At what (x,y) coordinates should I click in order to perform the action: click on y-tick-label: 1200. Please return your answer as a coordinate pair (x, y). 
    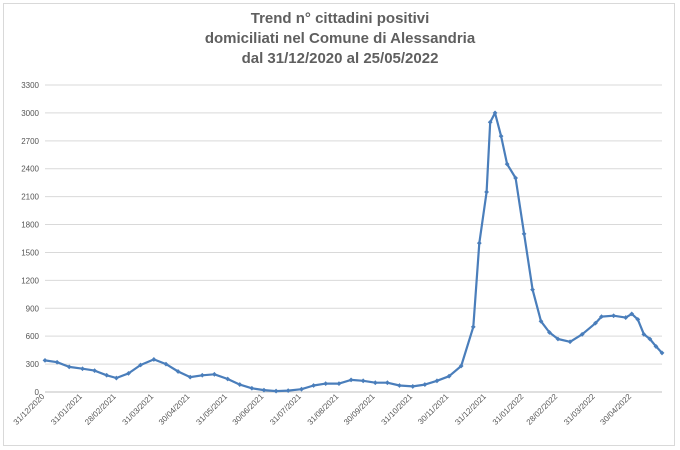
    Looking at the image, I should click on (30, 280).